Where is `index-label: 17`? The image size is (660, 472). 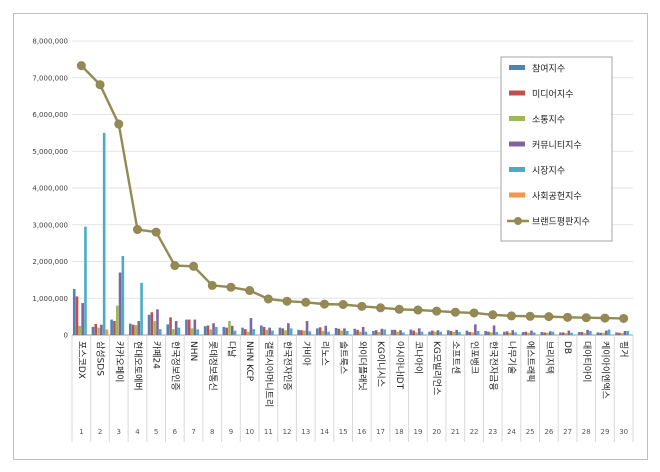 index-label: 17 is located at coordinates (380, 432).